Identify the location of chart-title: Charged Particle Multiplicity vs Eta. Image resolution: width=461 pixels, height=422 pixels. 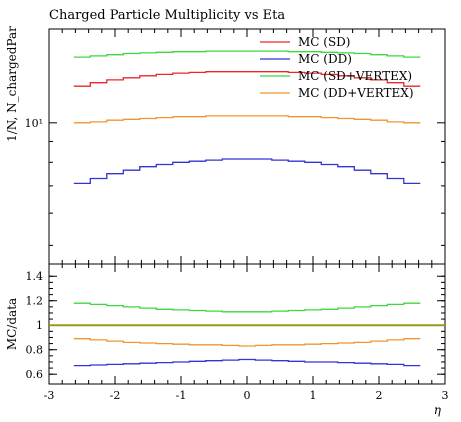
(167, 15).